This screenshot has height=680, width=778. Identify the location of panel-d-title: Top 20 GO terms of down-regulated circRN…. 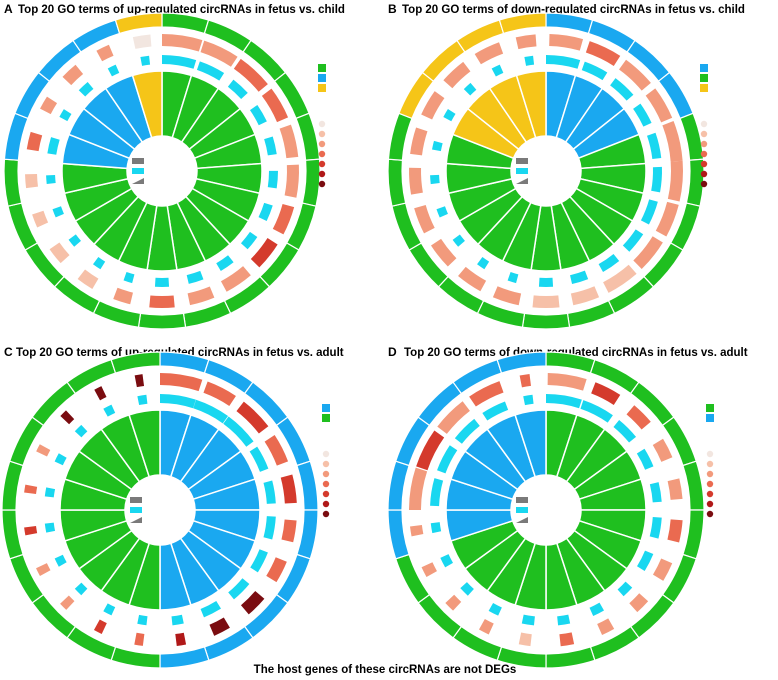
(576, 353).